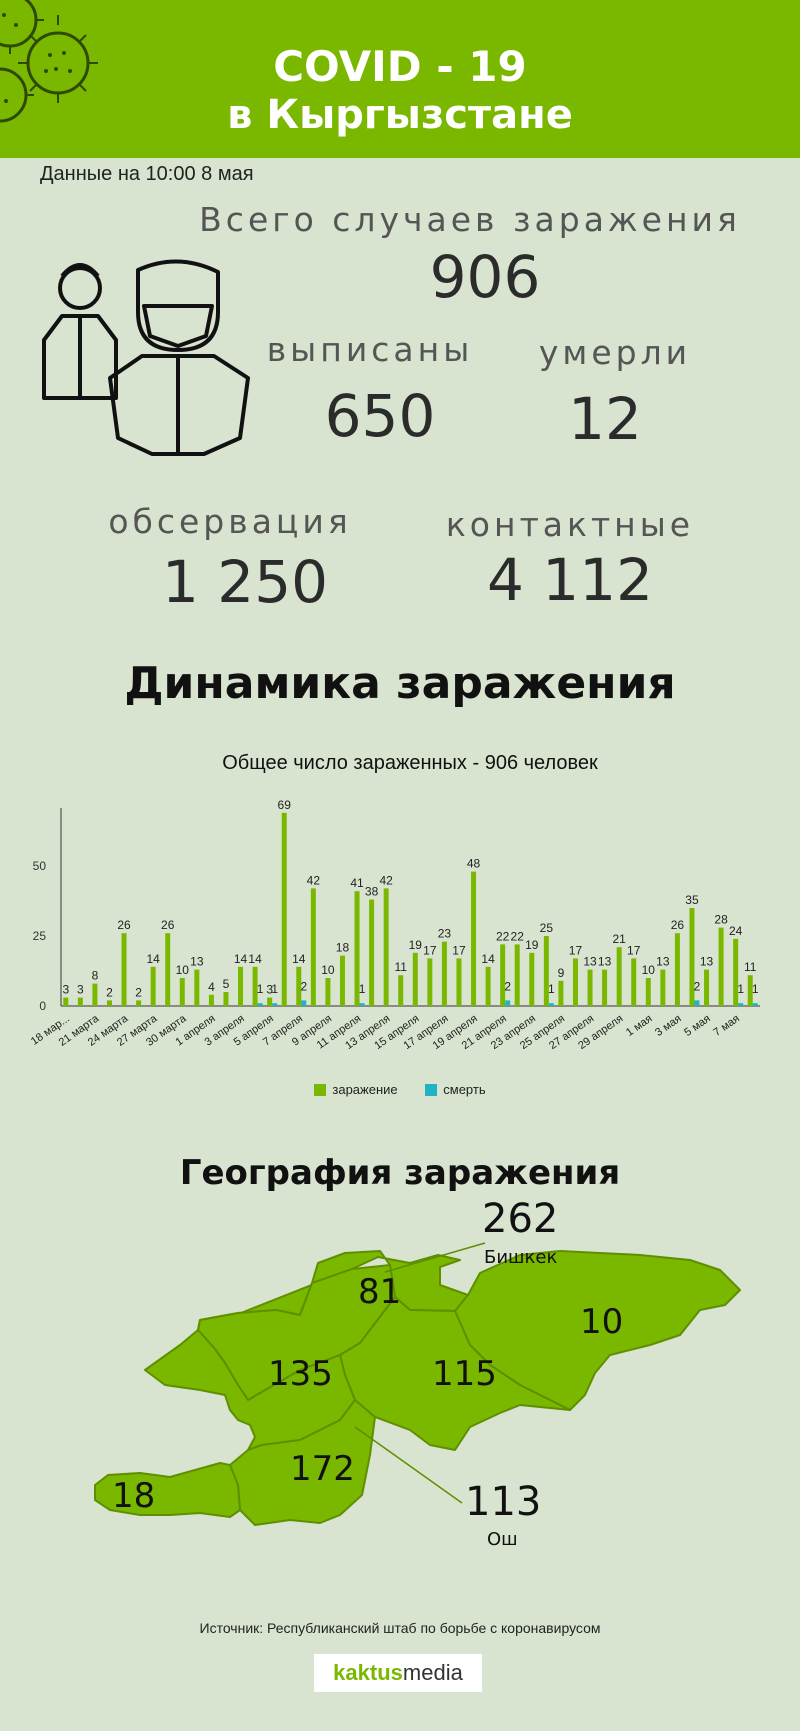  Describe the element at coordinates (464, 1089) in the screenshot. I see `legend-label-death: смерть` at that location.